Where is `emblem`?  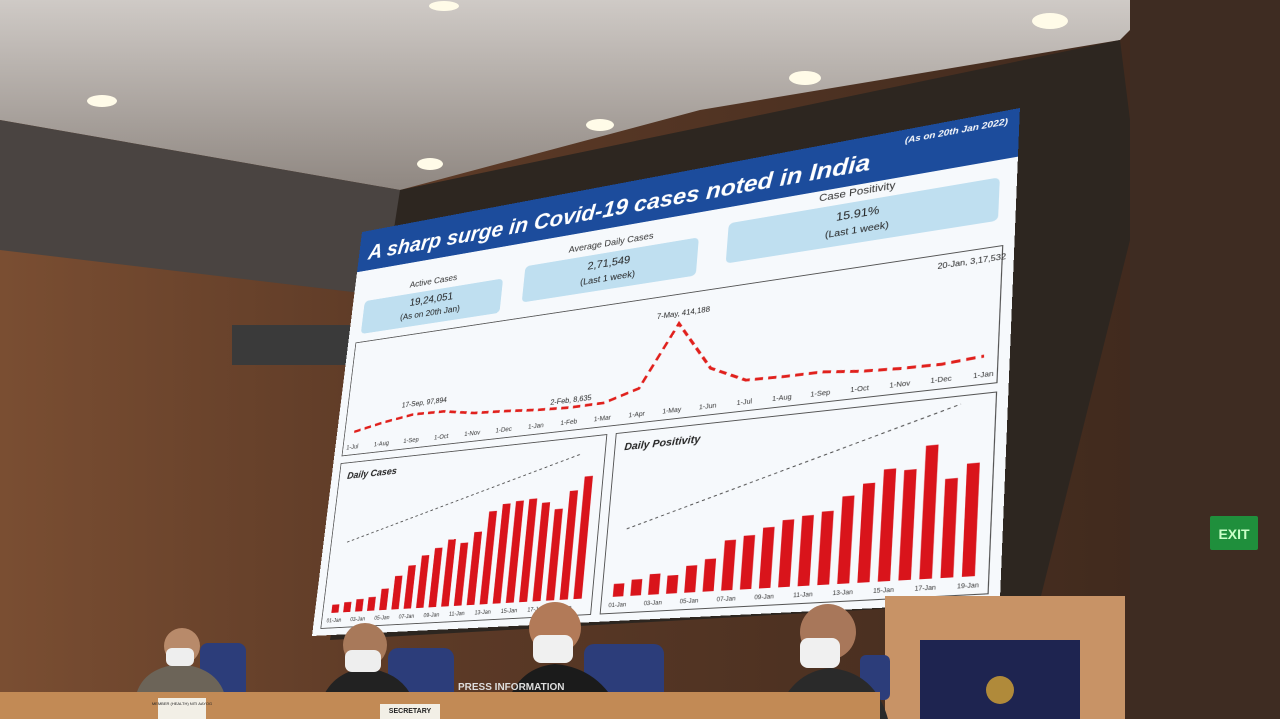
emblem is located at coordinates (1000, 690).